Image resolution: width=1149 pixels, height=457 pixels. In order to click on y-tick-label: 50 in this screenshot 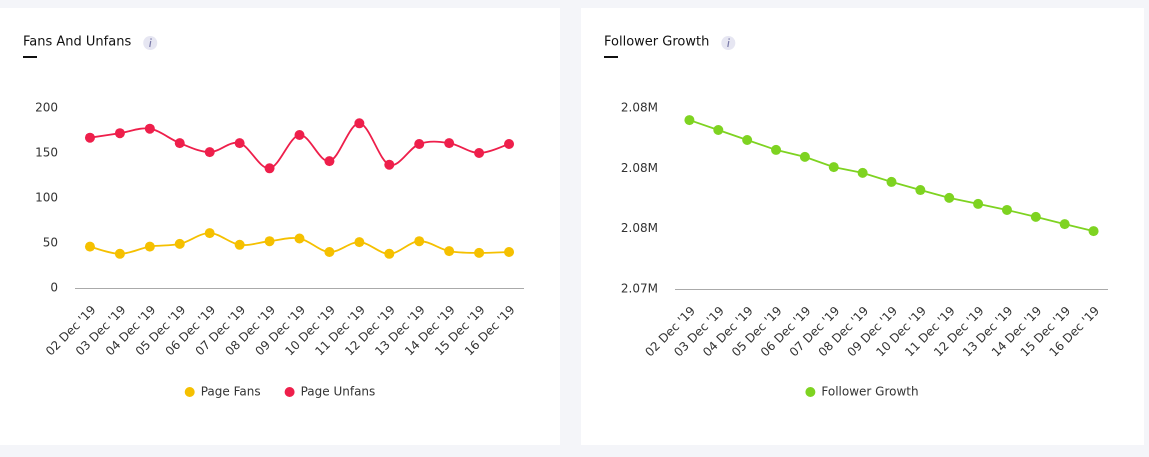, I will do `click(50, 243)`.